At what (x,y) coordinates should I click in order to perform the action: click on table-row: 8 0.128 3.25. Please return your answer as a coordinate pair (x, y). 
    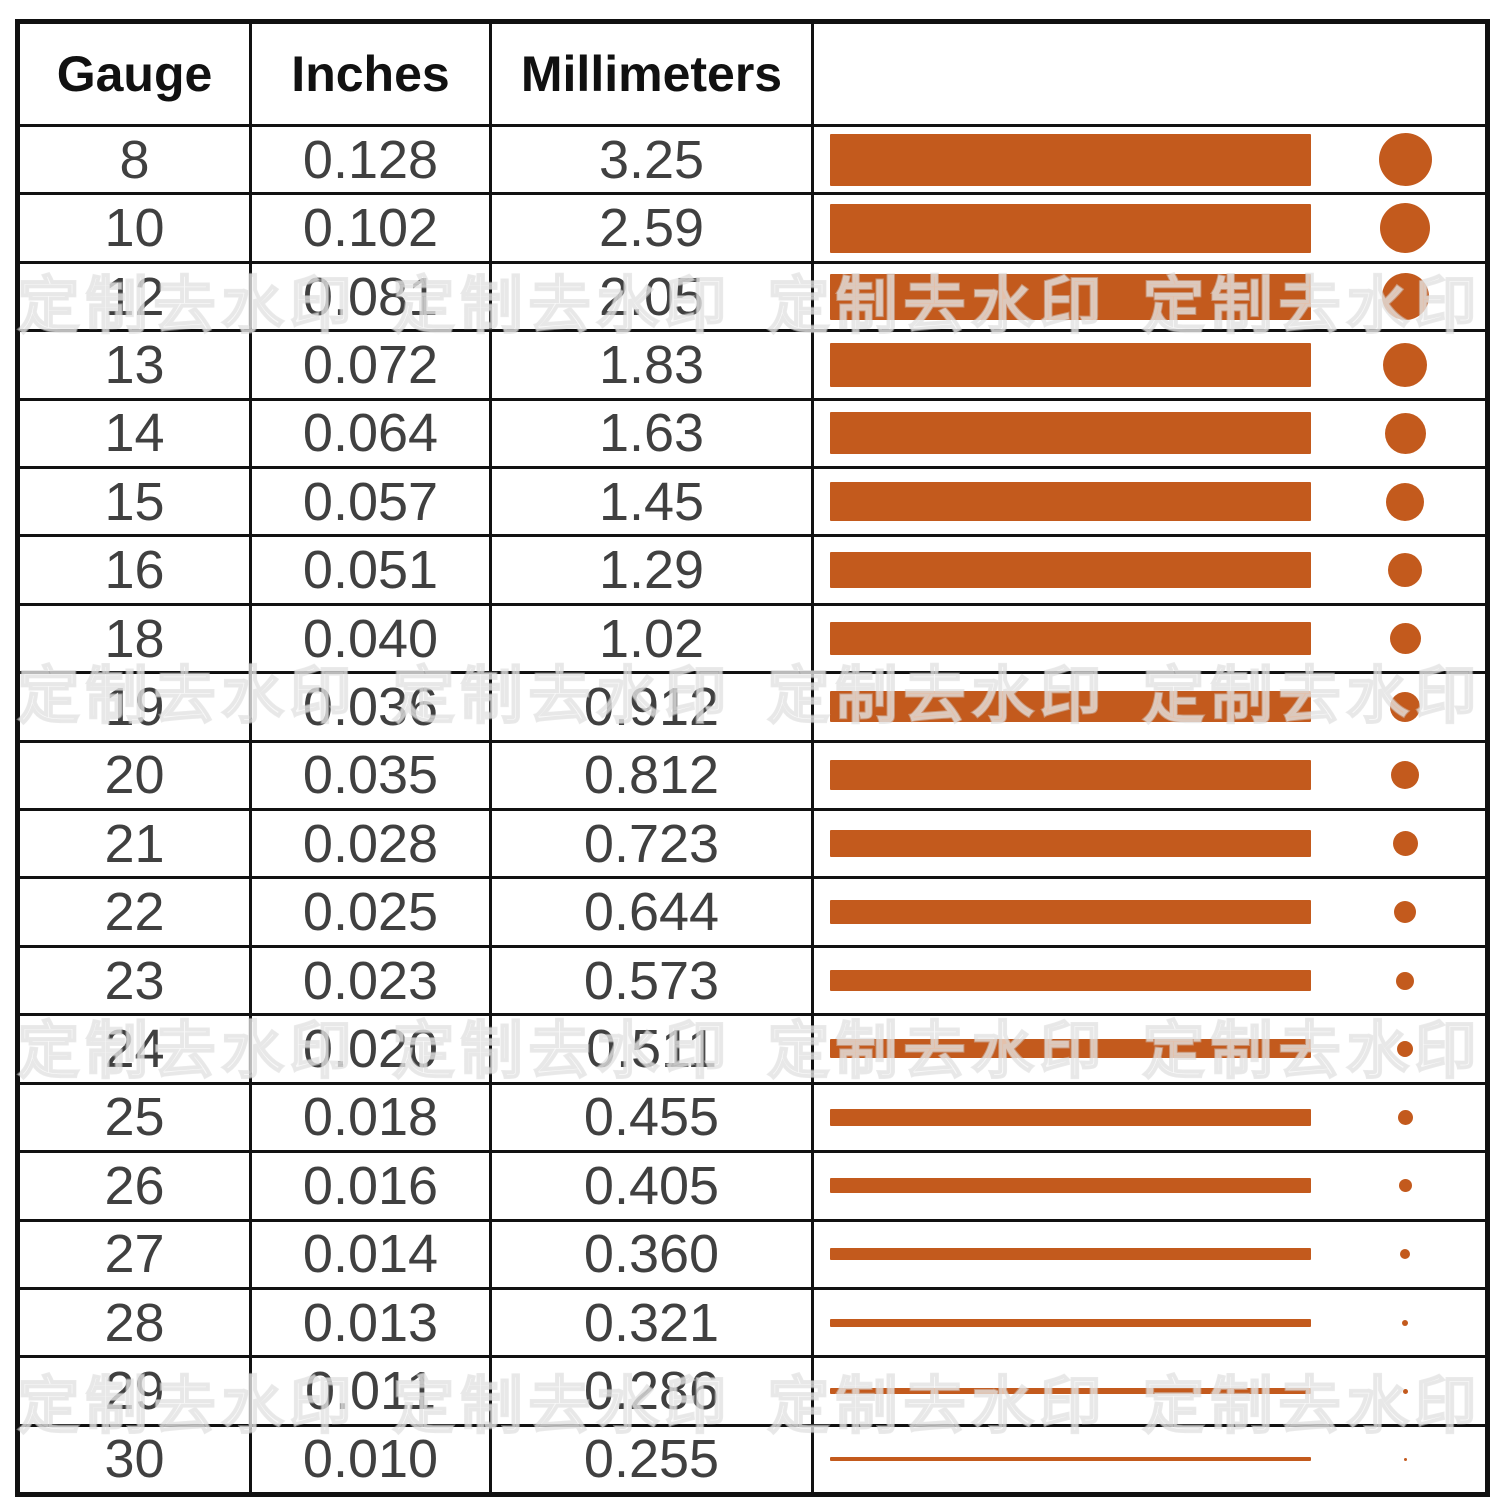
    Looking at the image, I should click on (752, 158).